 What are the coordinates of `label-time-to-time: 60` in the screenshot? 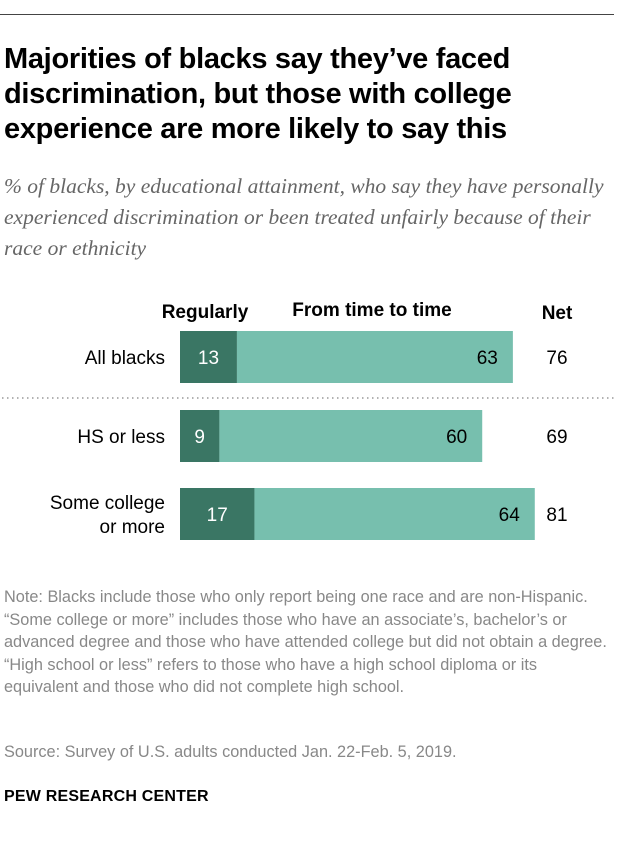 It's located at (456, 437).